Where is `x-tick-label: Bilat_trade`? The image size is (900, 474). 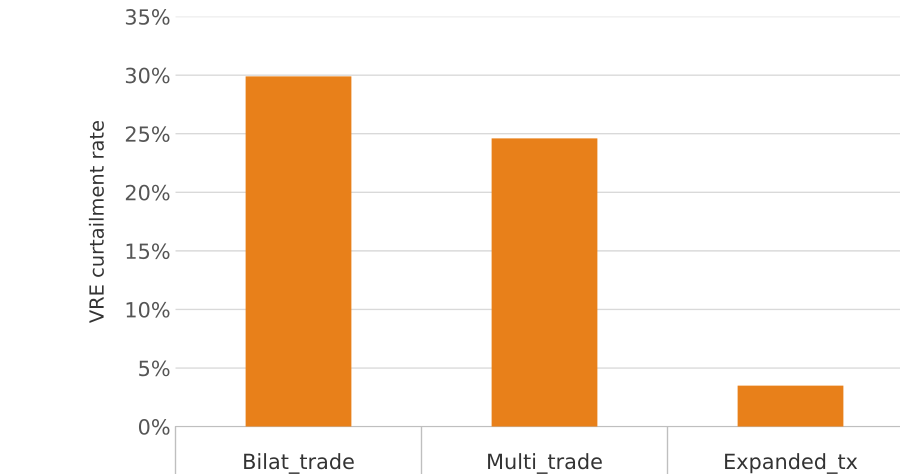
x-tick-label: Bilat_trade is located at coordinates (299, 463).